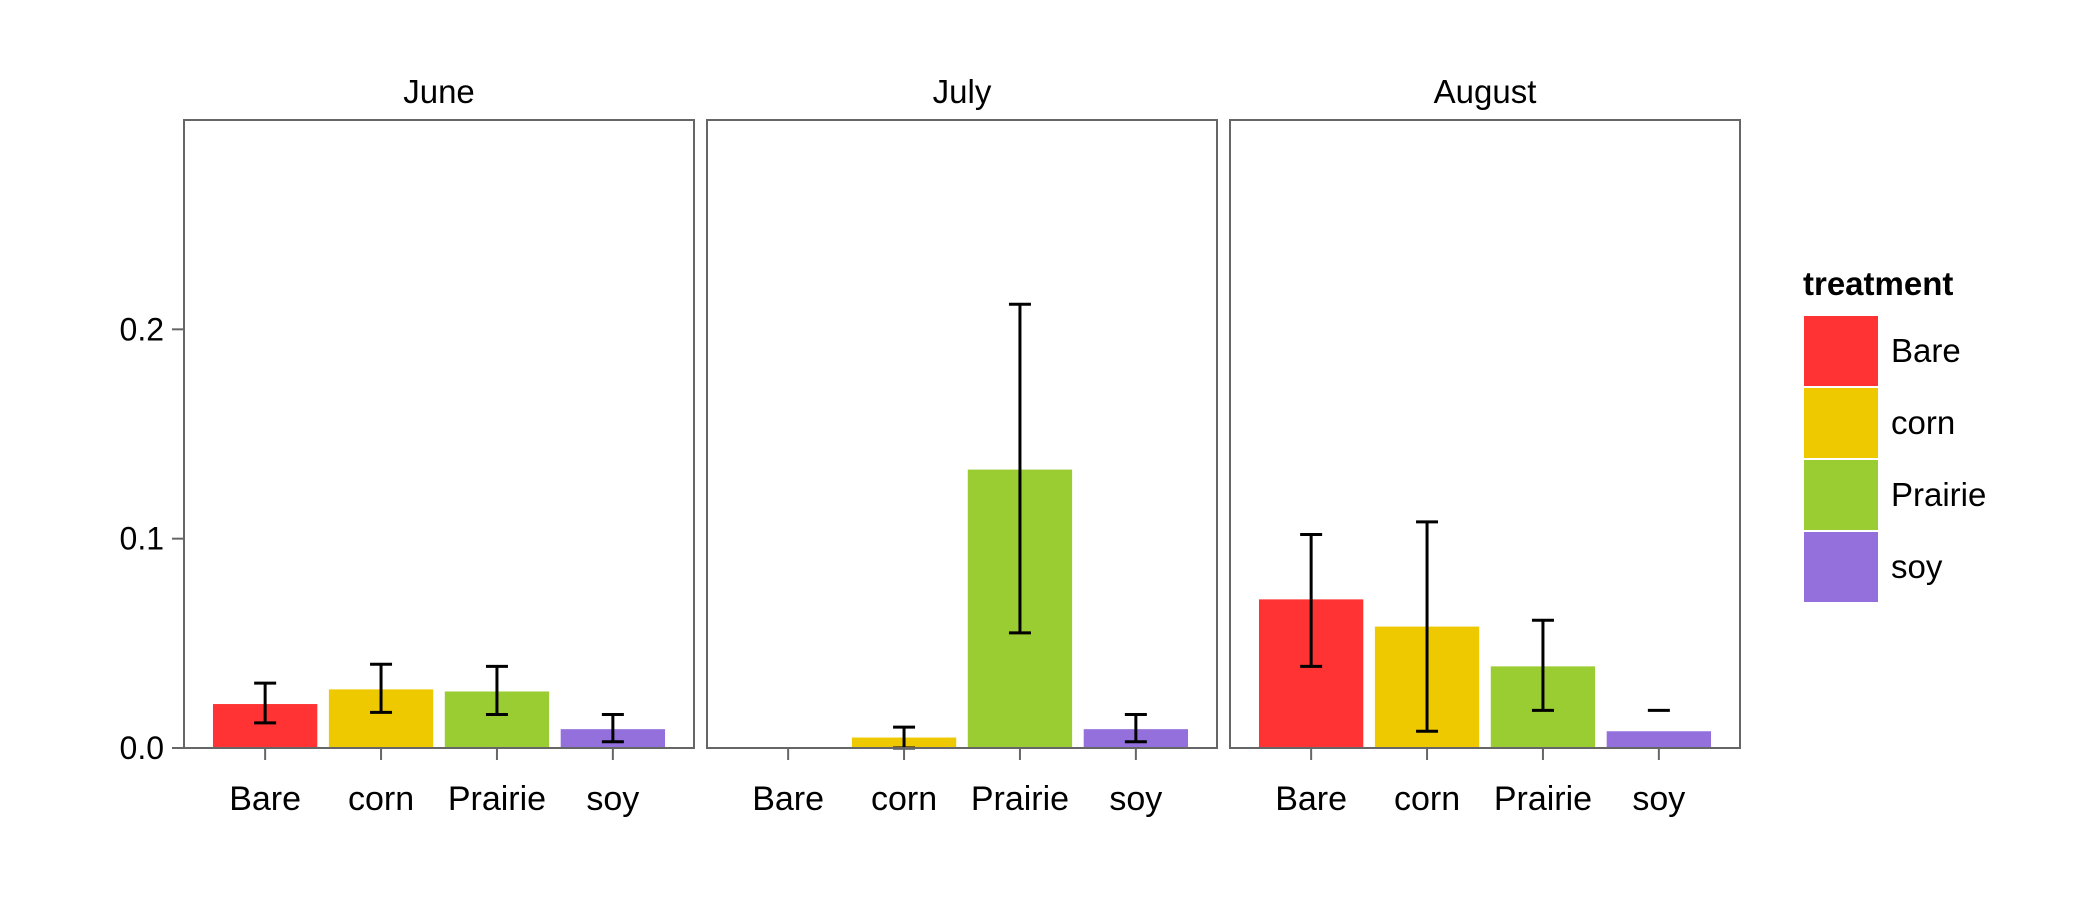  What do you see at coordinates (1926, 350) in the screenshot?
I see `legend-label: Bare` at bounding box center [1926, 350].